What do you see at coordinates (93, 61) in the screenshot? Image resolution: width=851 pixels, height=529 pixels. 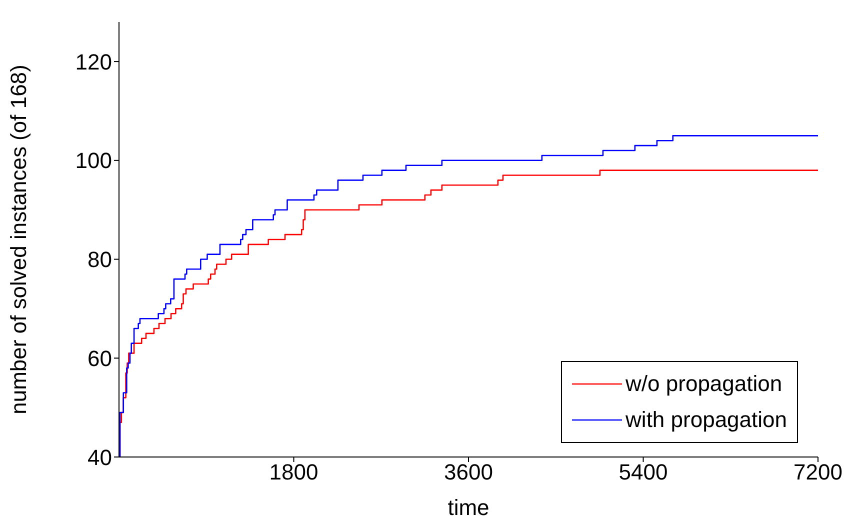 I see `y-tick-label: 120` at bounding box center [93, 61].